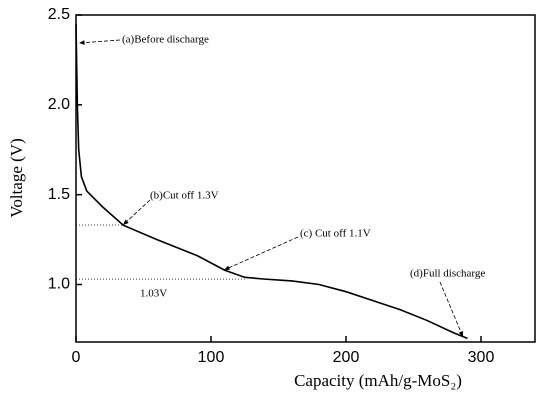 The image size is (537, 401). What do you see at coordinates (153, 294) in the screenshot?
I see `annotation: 1.03V` at bounding box center [153, 294].